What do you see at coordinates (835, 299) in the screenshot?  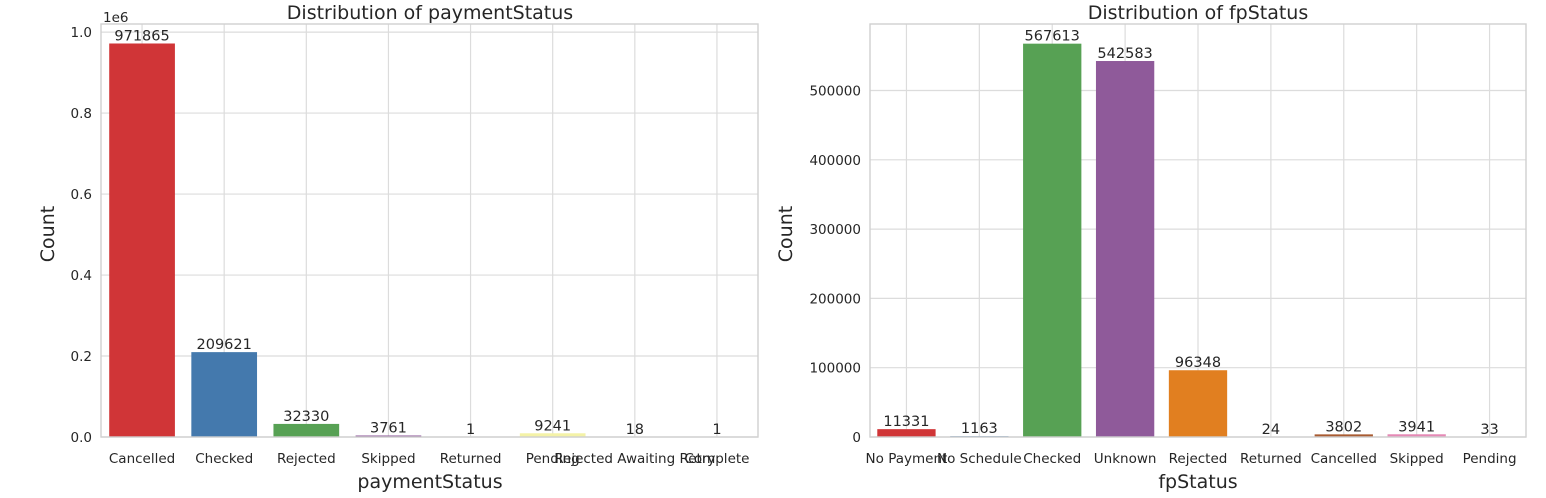 I see `y-tick-label: 200000` at bounding box center [835, 299].